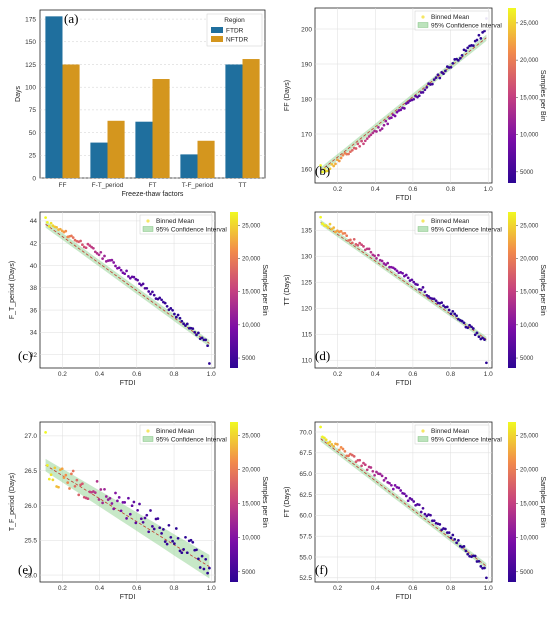 Image resolution: width=550 pixels, height=619 pixels. I want to click on legend-swatch-ci, so click(148, 229).